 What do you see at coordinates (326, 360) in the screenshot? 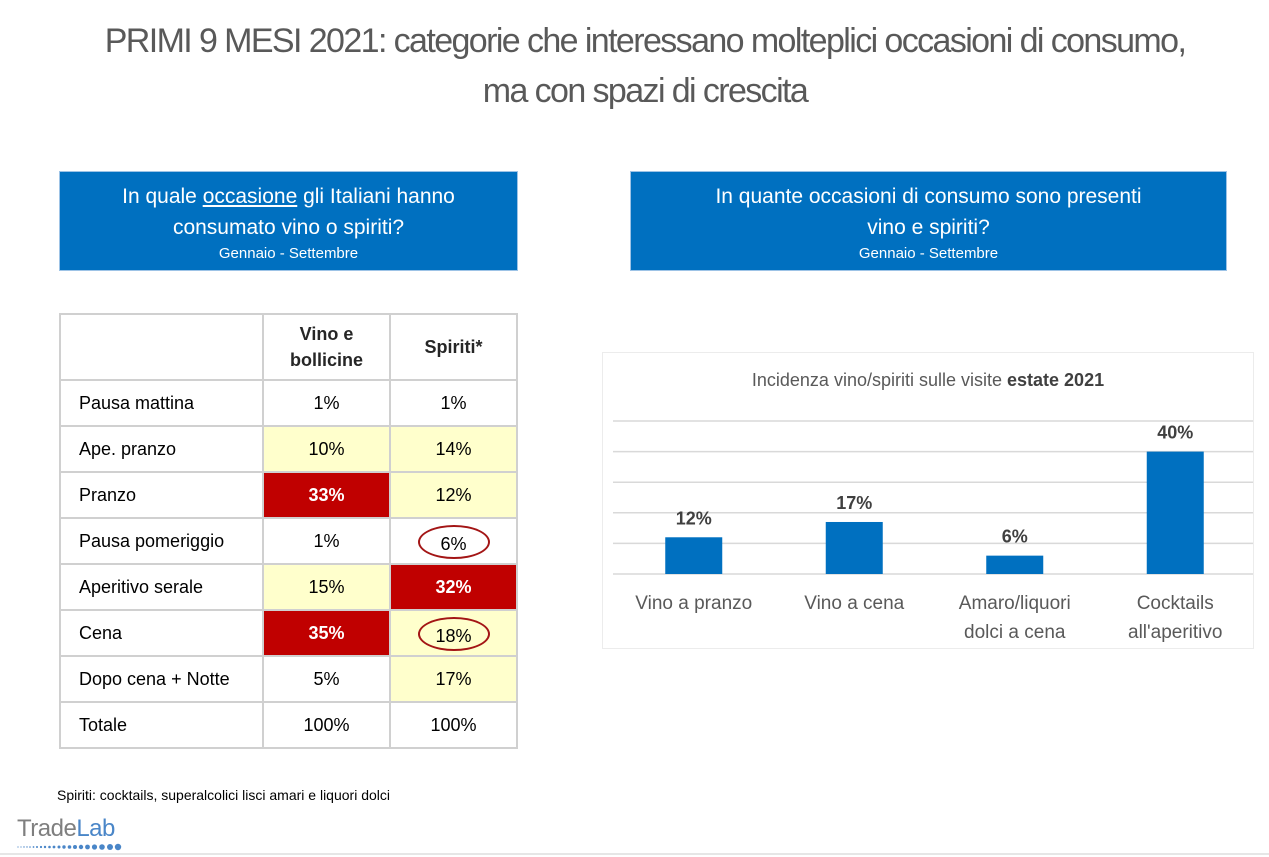
I see `header-wine-line-2: bollicine` at bounding box center [326, 360].